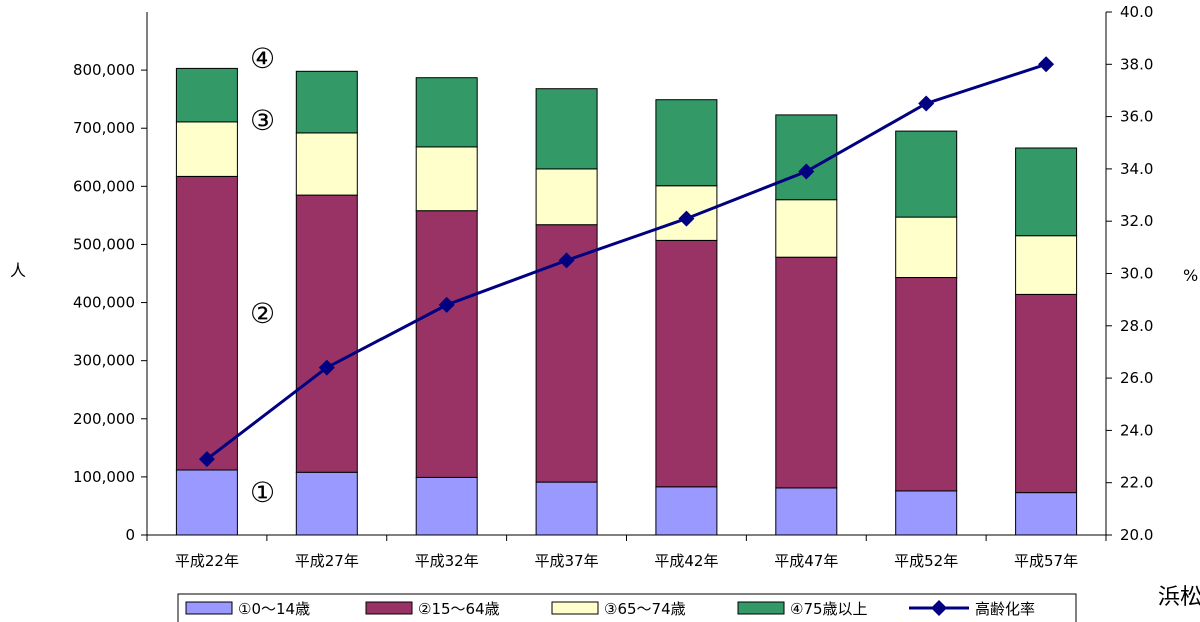 This screenshot has height=622, width=1200. I want to click on y-tick-label: 800,000, so click(104, 70).